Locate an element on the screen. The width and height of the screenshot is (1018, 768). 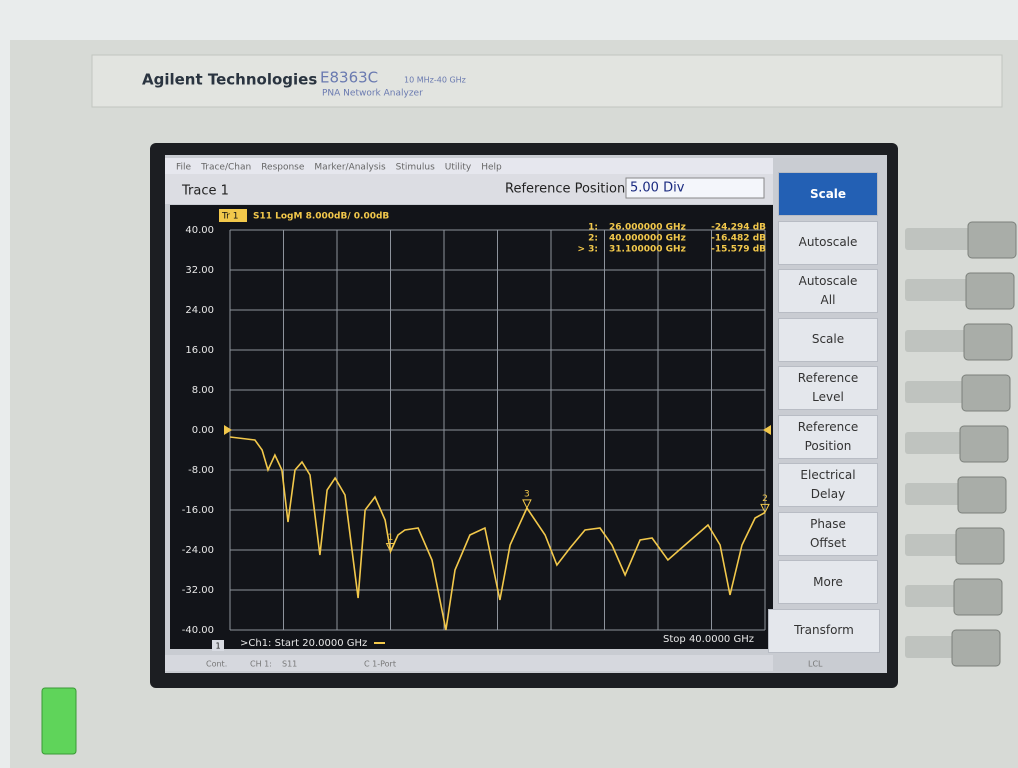
status-item: LCL is located at coordinates (815, 664).